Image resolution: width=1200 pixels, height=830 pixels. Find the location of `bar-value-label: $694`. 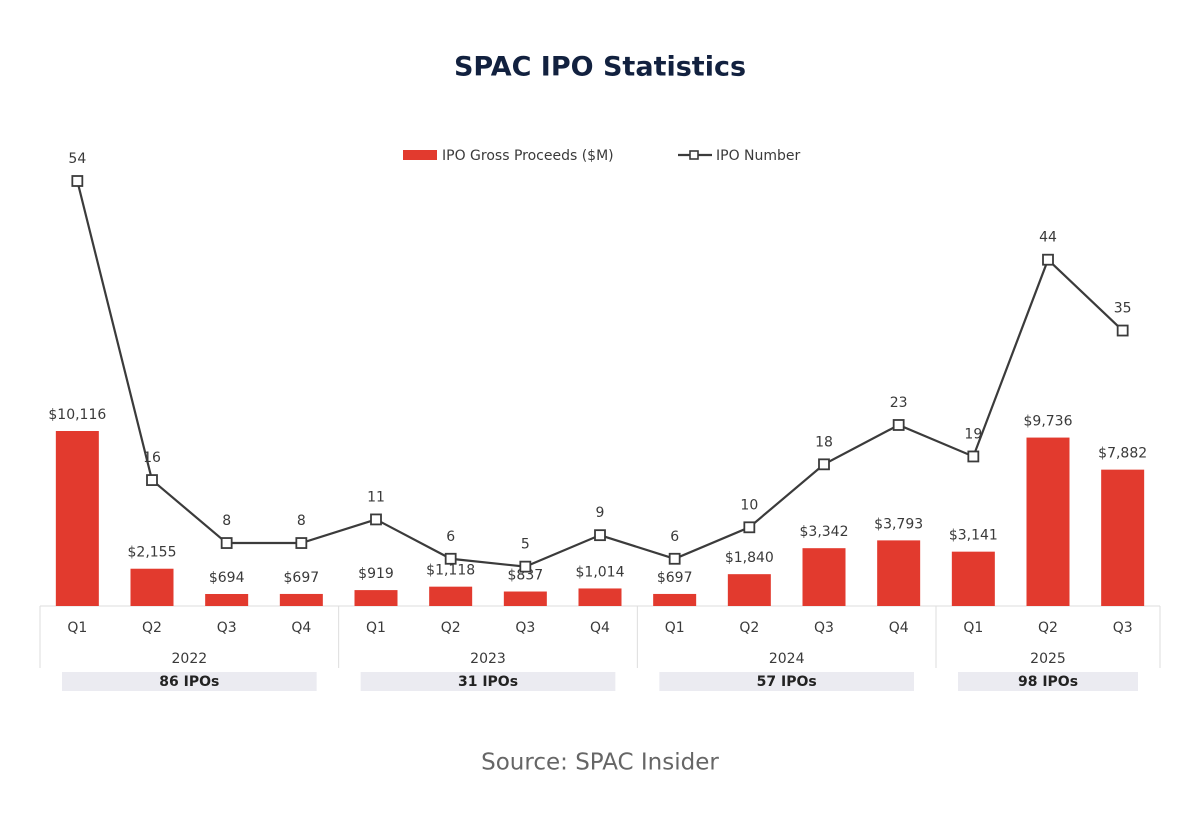

bar-value-label: $694 is located at coordinates (227, 578).